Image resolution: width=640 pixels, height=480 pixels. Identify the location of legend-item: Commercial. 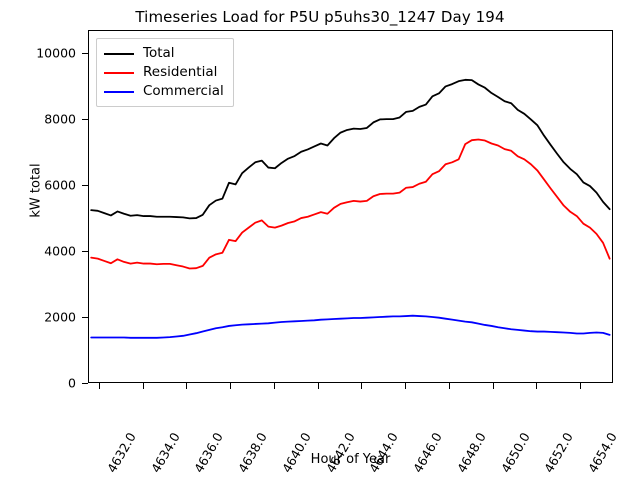
(164, 91).